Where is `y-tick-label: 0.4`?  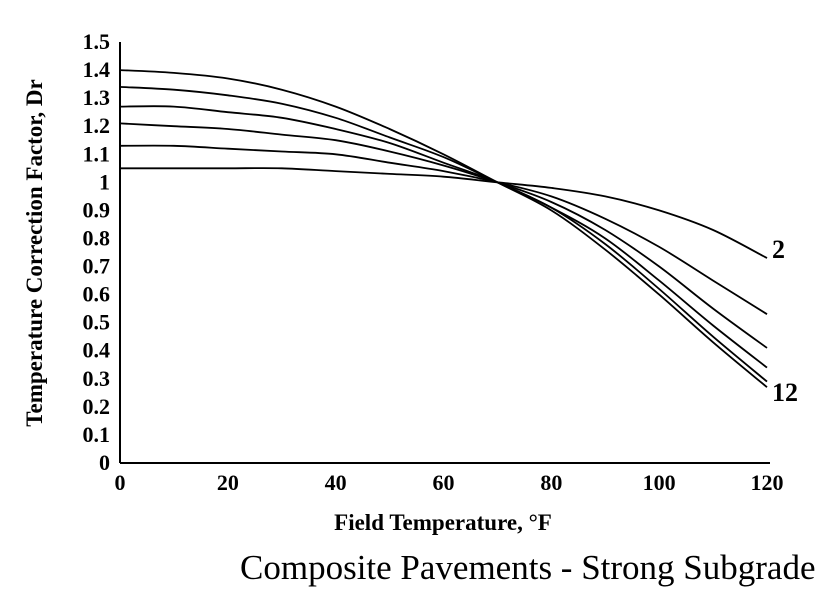 y-tick-label: 0.4 is located at coordinates (97, 350).